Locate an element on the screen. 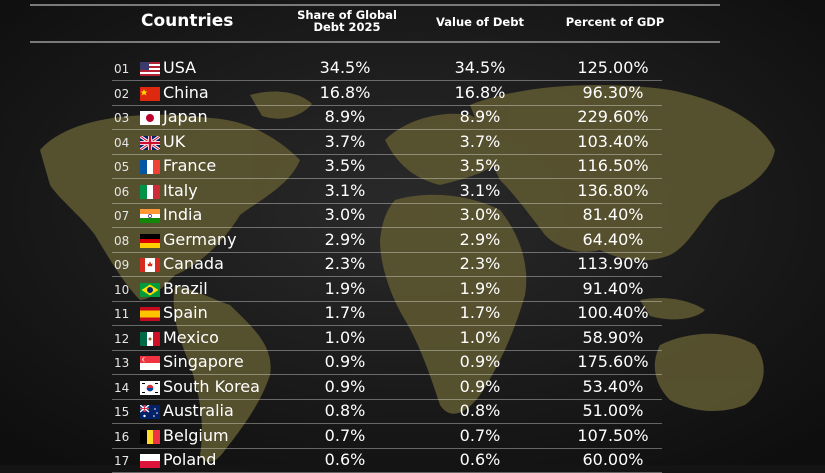  germany-flag-icon is located at coordinates (150, 240).